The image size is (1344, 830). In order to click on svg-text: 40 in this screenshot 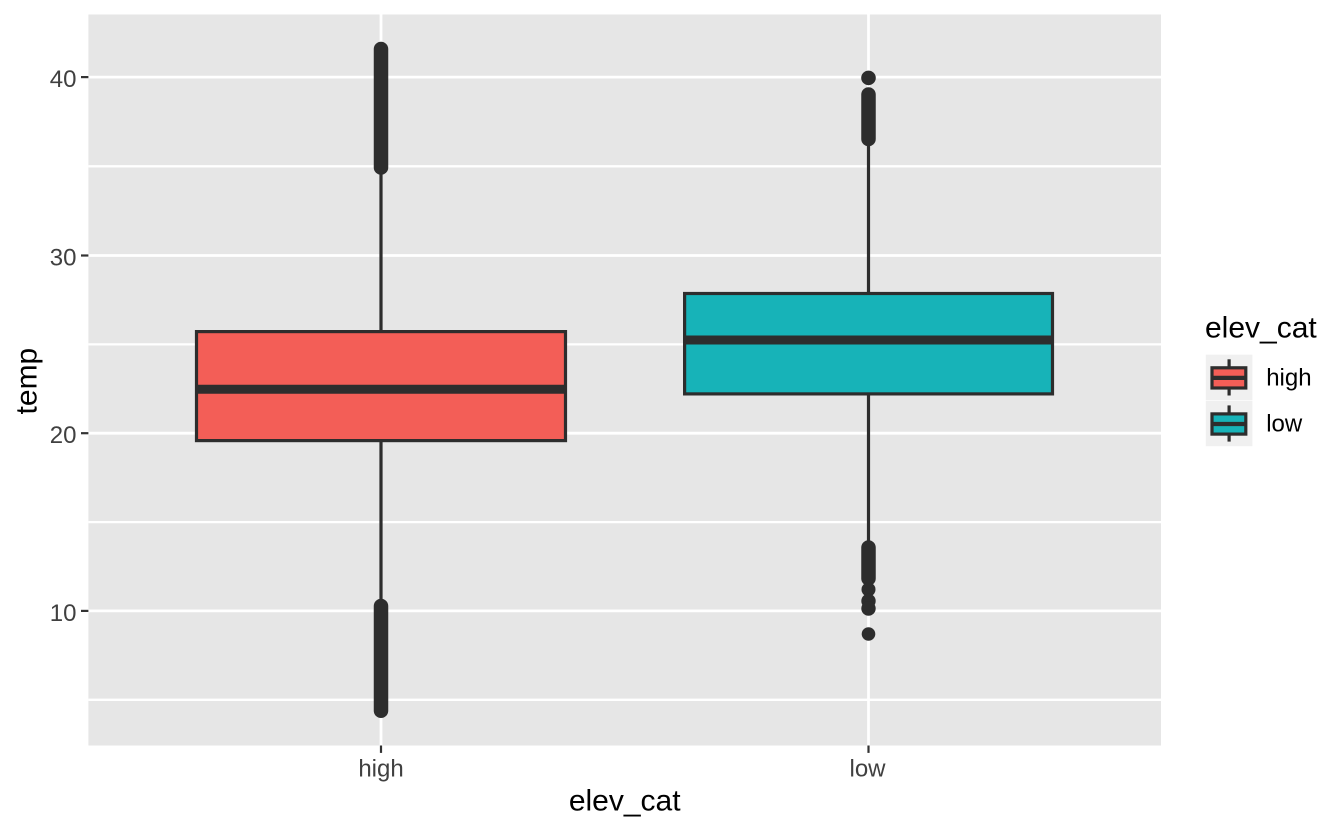, I will do `click(63, 79)`.